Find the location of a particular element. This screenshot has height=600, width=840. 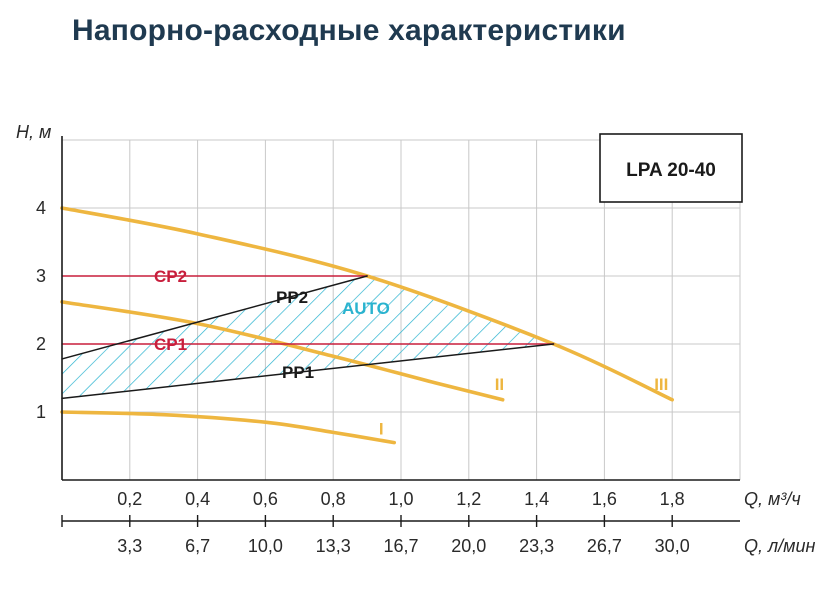

x-tick-label: 1,0 is located at coordinates (400, 499).